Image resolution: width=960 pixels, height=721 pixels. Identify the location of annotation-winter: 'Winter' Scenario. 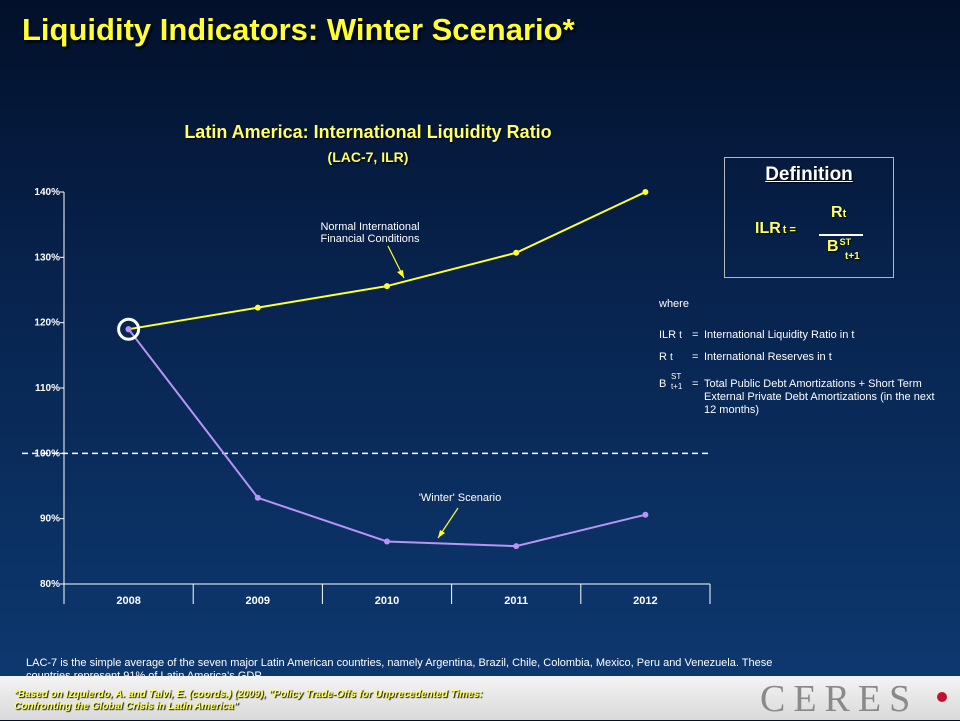
(460, 498).